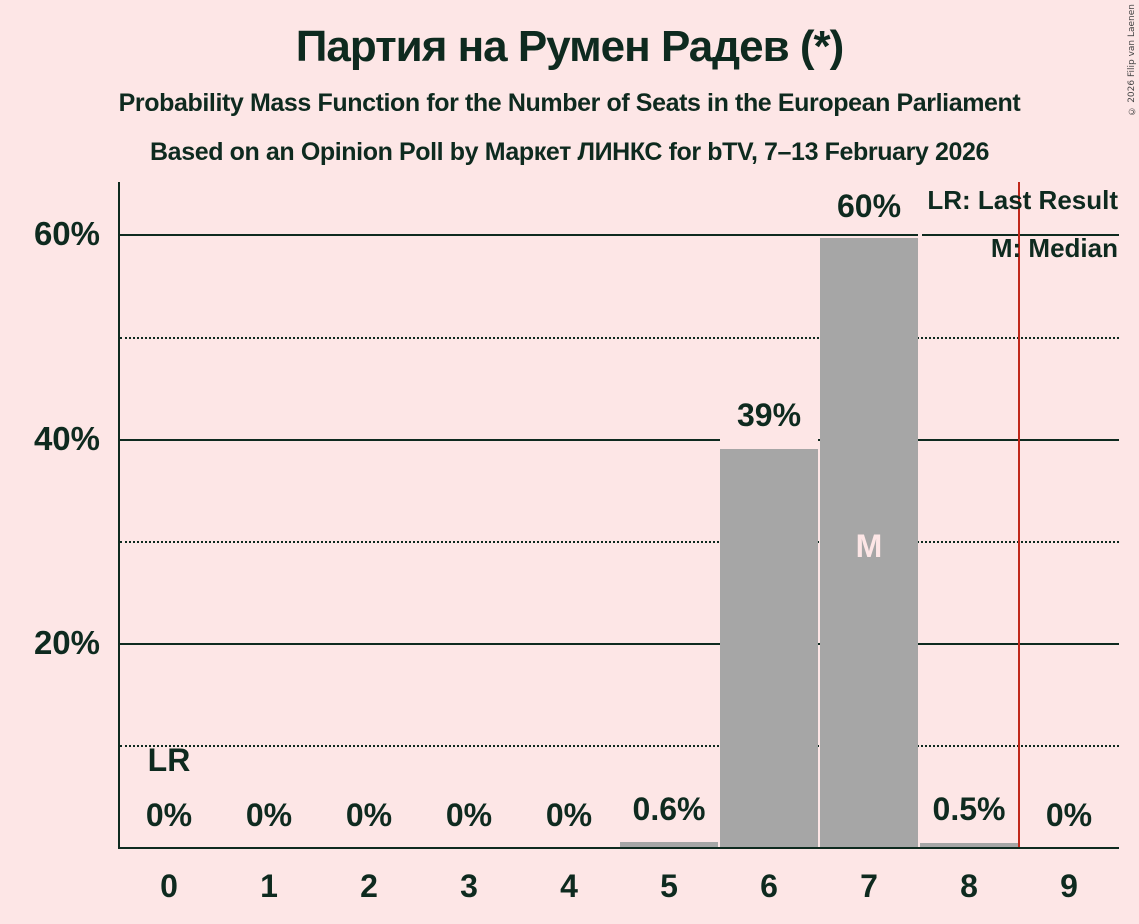  What do you see at coordinates (369, 815) in the screenshot?
I see `bar-label-2: 0%` at bounding box center [369, 815].